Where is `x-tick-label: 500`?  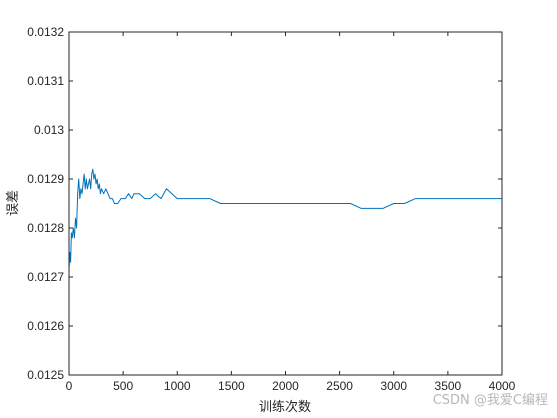
x-tick-label: 500 is located at coordinates (123, 386).